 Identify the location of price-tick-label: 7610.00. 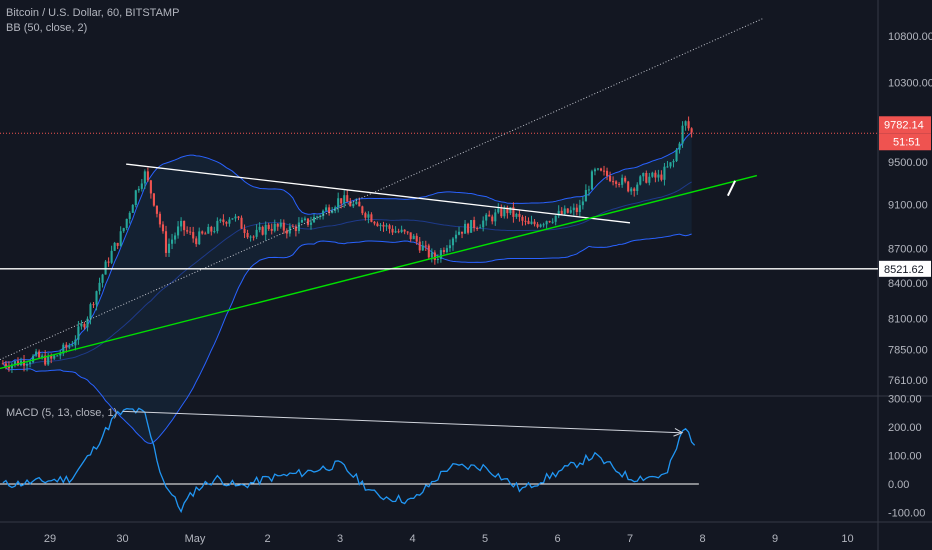
(908, 381).